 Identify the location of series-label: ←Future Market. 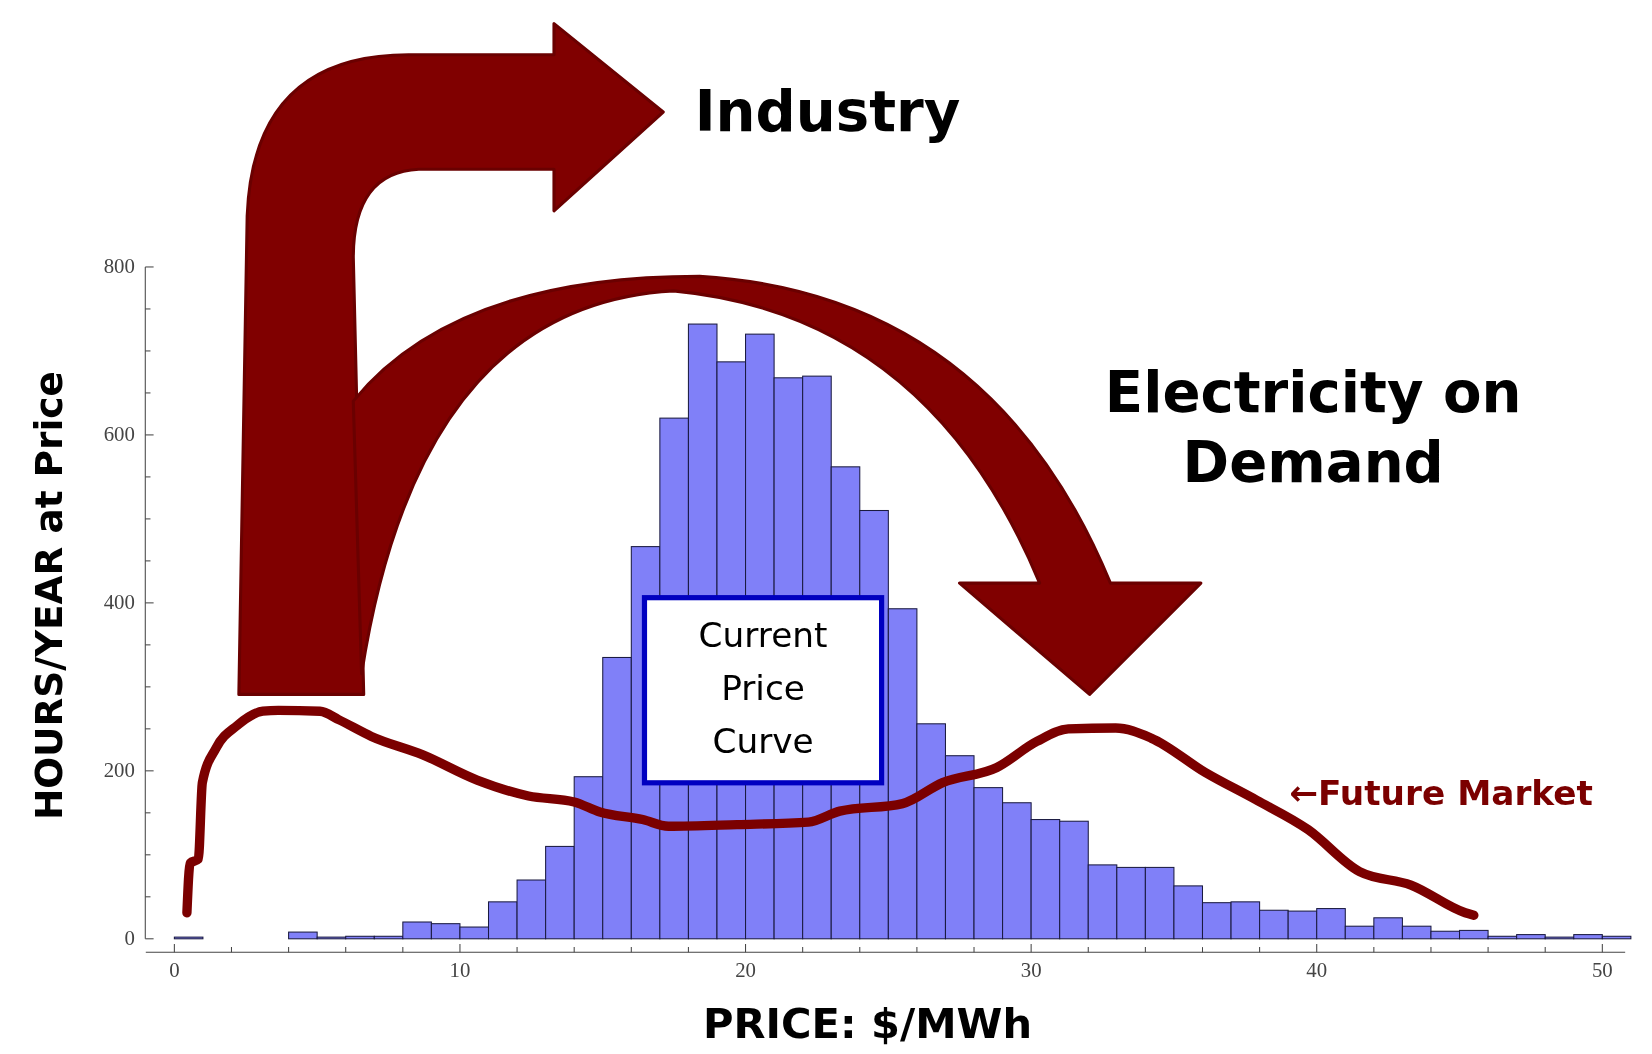
(1441, 792).